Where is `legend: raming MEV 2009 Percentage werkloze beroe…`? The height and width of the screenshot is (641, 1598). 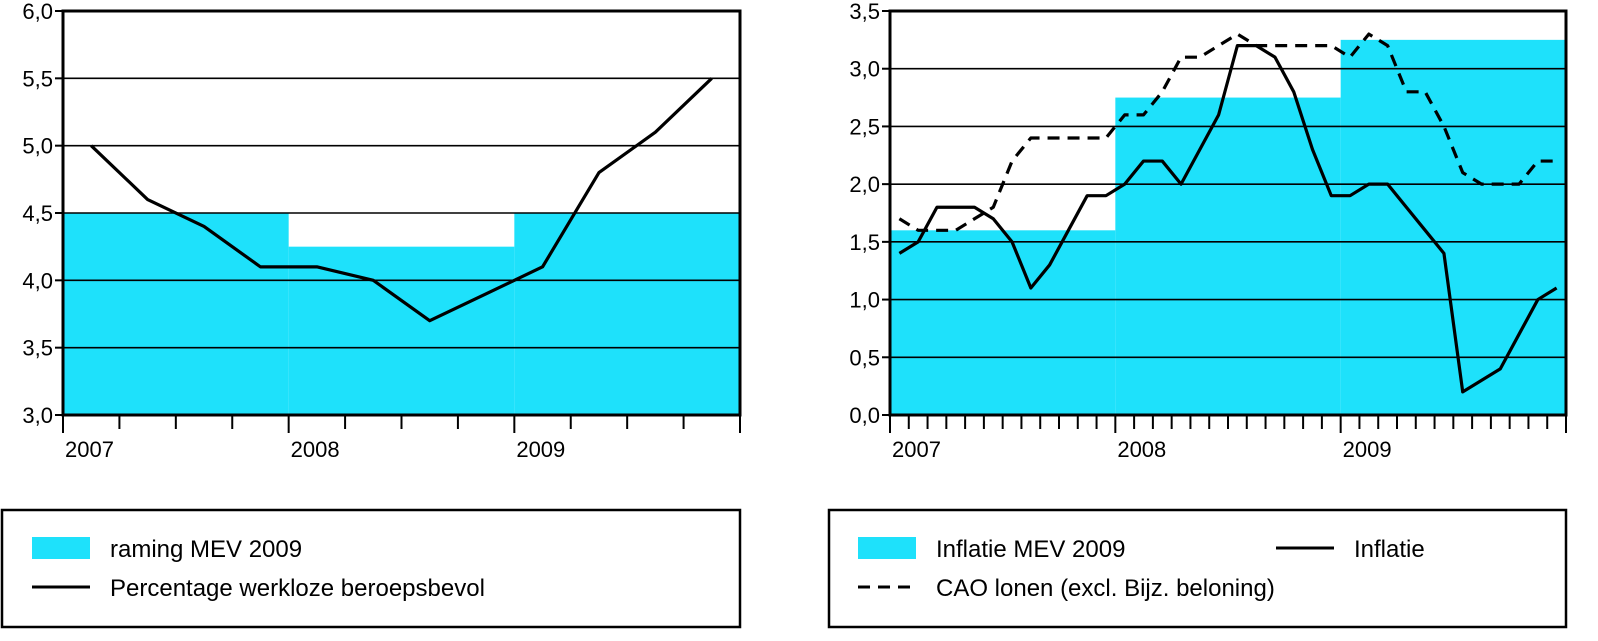 legend: raming MEV 2009 Percentage werkloze beroe… is located at coordinates (371, 568).